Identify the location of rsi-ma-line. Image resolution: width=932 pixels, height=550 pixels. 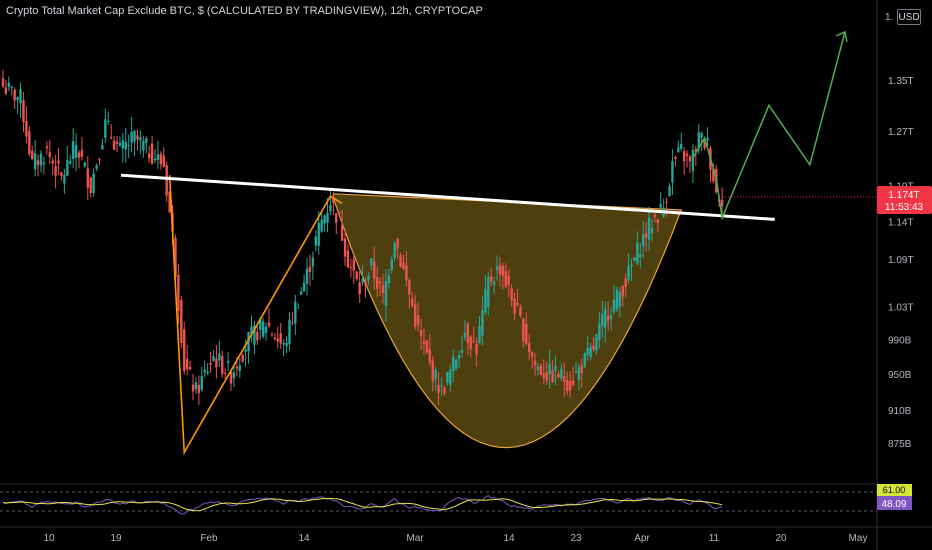
(362, 504).